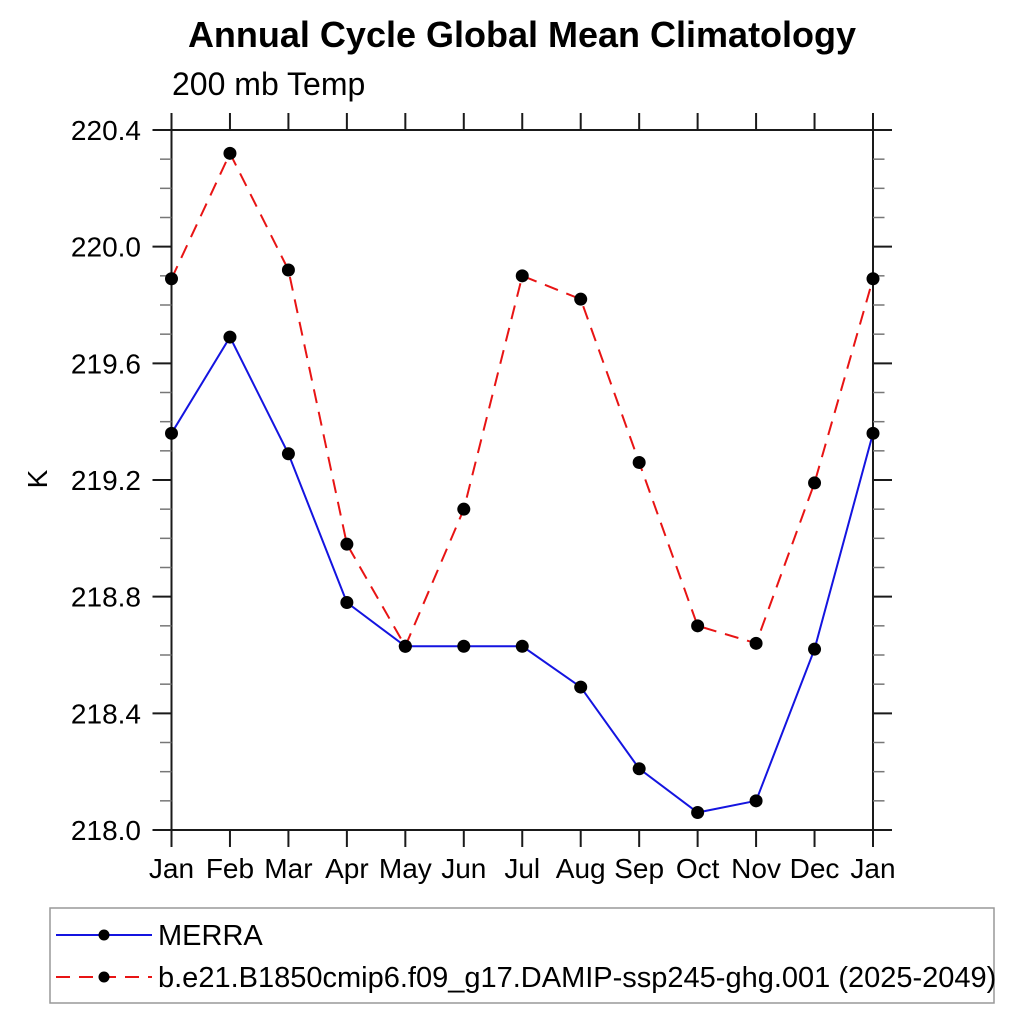 This screenshot has width=1024, height=1024. What do you see at coordinates (698, 868) in the screenshot?
I see `x-tick-label: Oct` at bounding box center [698, 868].